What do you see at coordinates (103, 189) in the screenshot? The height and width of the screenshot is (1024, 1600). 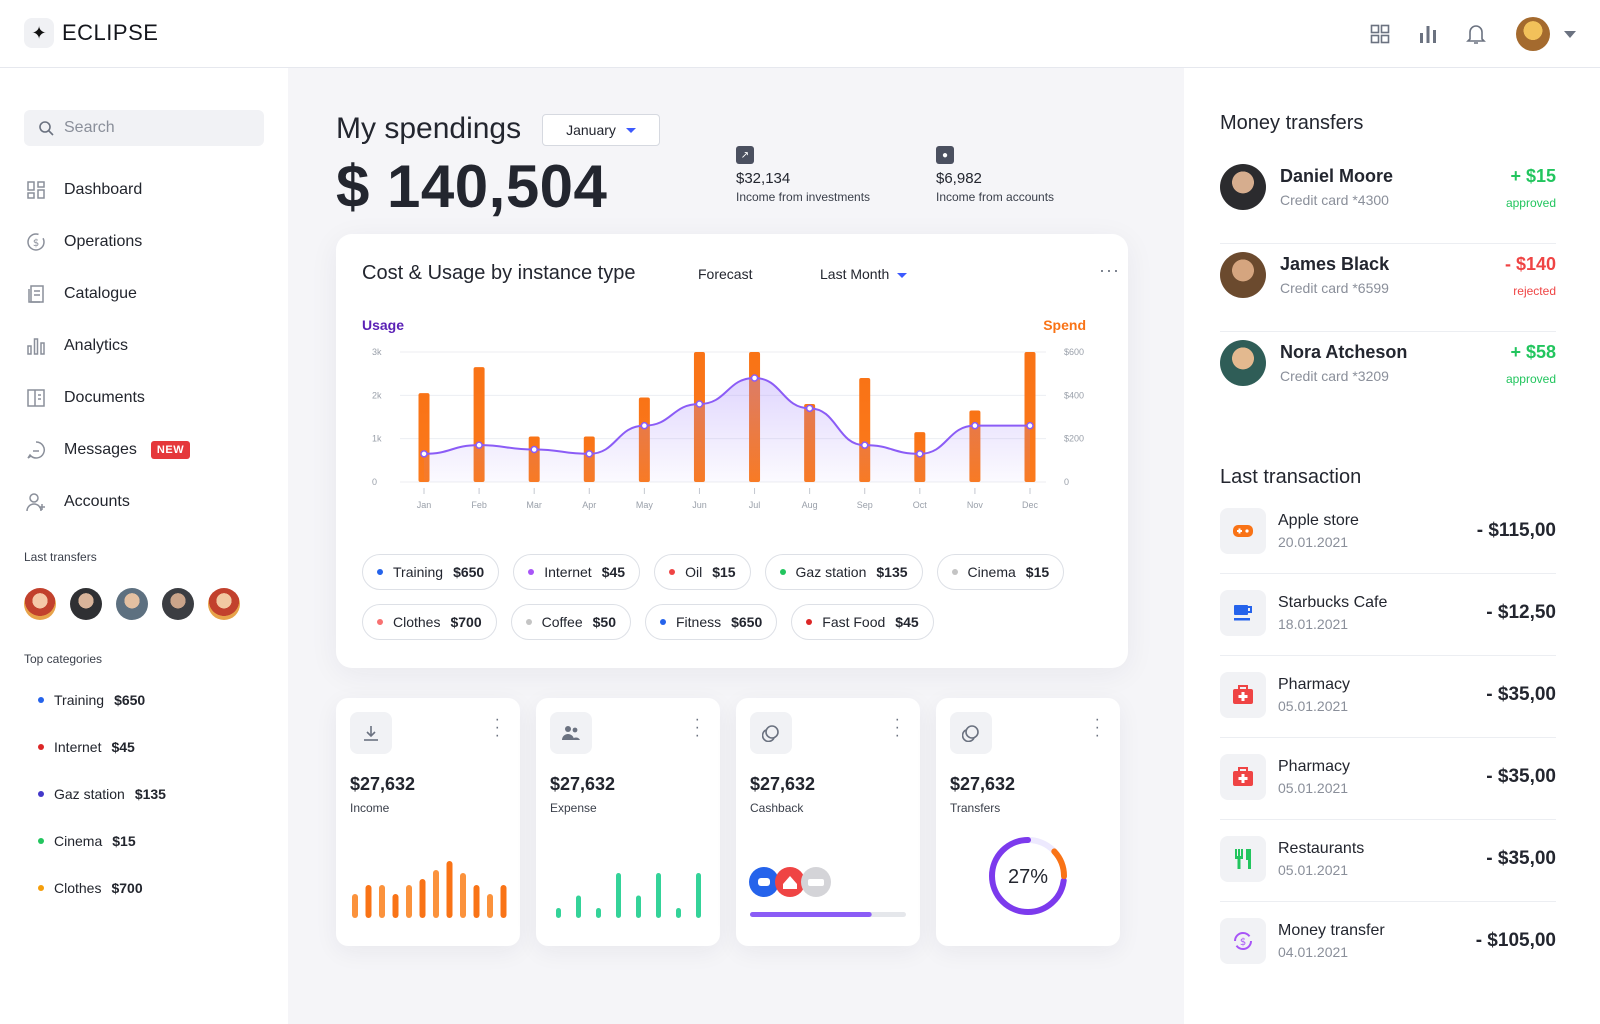 I see `sidebar-item-label: Dashboard` at bounding box center [103, 189].